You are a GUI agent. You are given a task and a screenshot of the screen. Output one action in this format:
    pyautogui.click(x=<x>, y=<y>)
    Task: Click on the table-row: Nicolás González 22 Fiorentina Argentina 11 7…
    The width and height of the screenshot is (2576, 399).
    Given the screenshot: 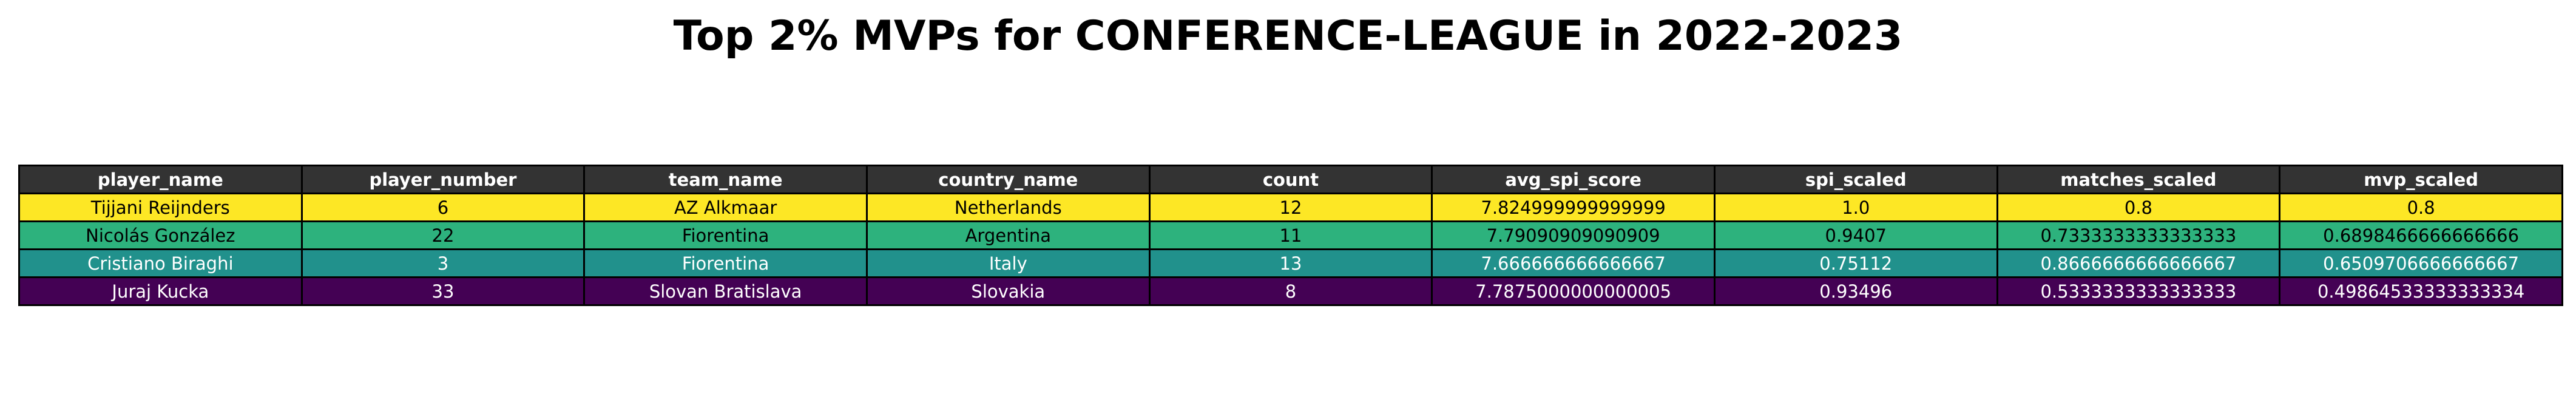 What is the action you would take?
    pyautogui.click(x=1290, y=235)
    